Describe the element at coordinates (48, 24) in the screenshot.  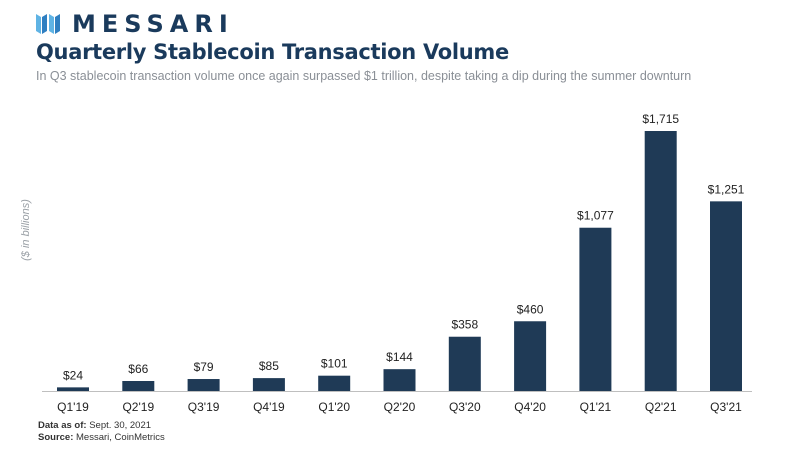
I see `messari-logo-icon` at that location.